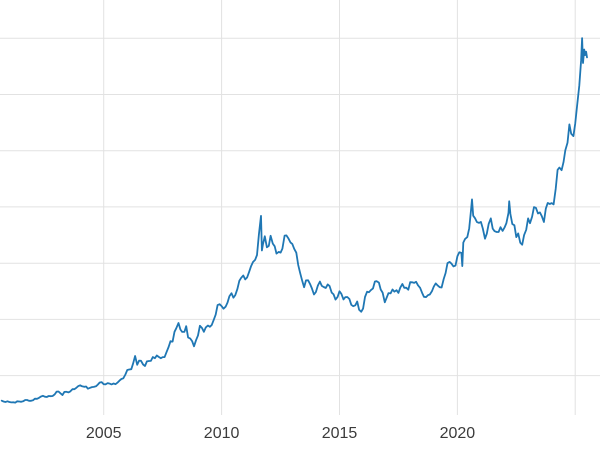 The image size is (600, 450). I want to click on x-tick-label: 2005, so click(104, 433).